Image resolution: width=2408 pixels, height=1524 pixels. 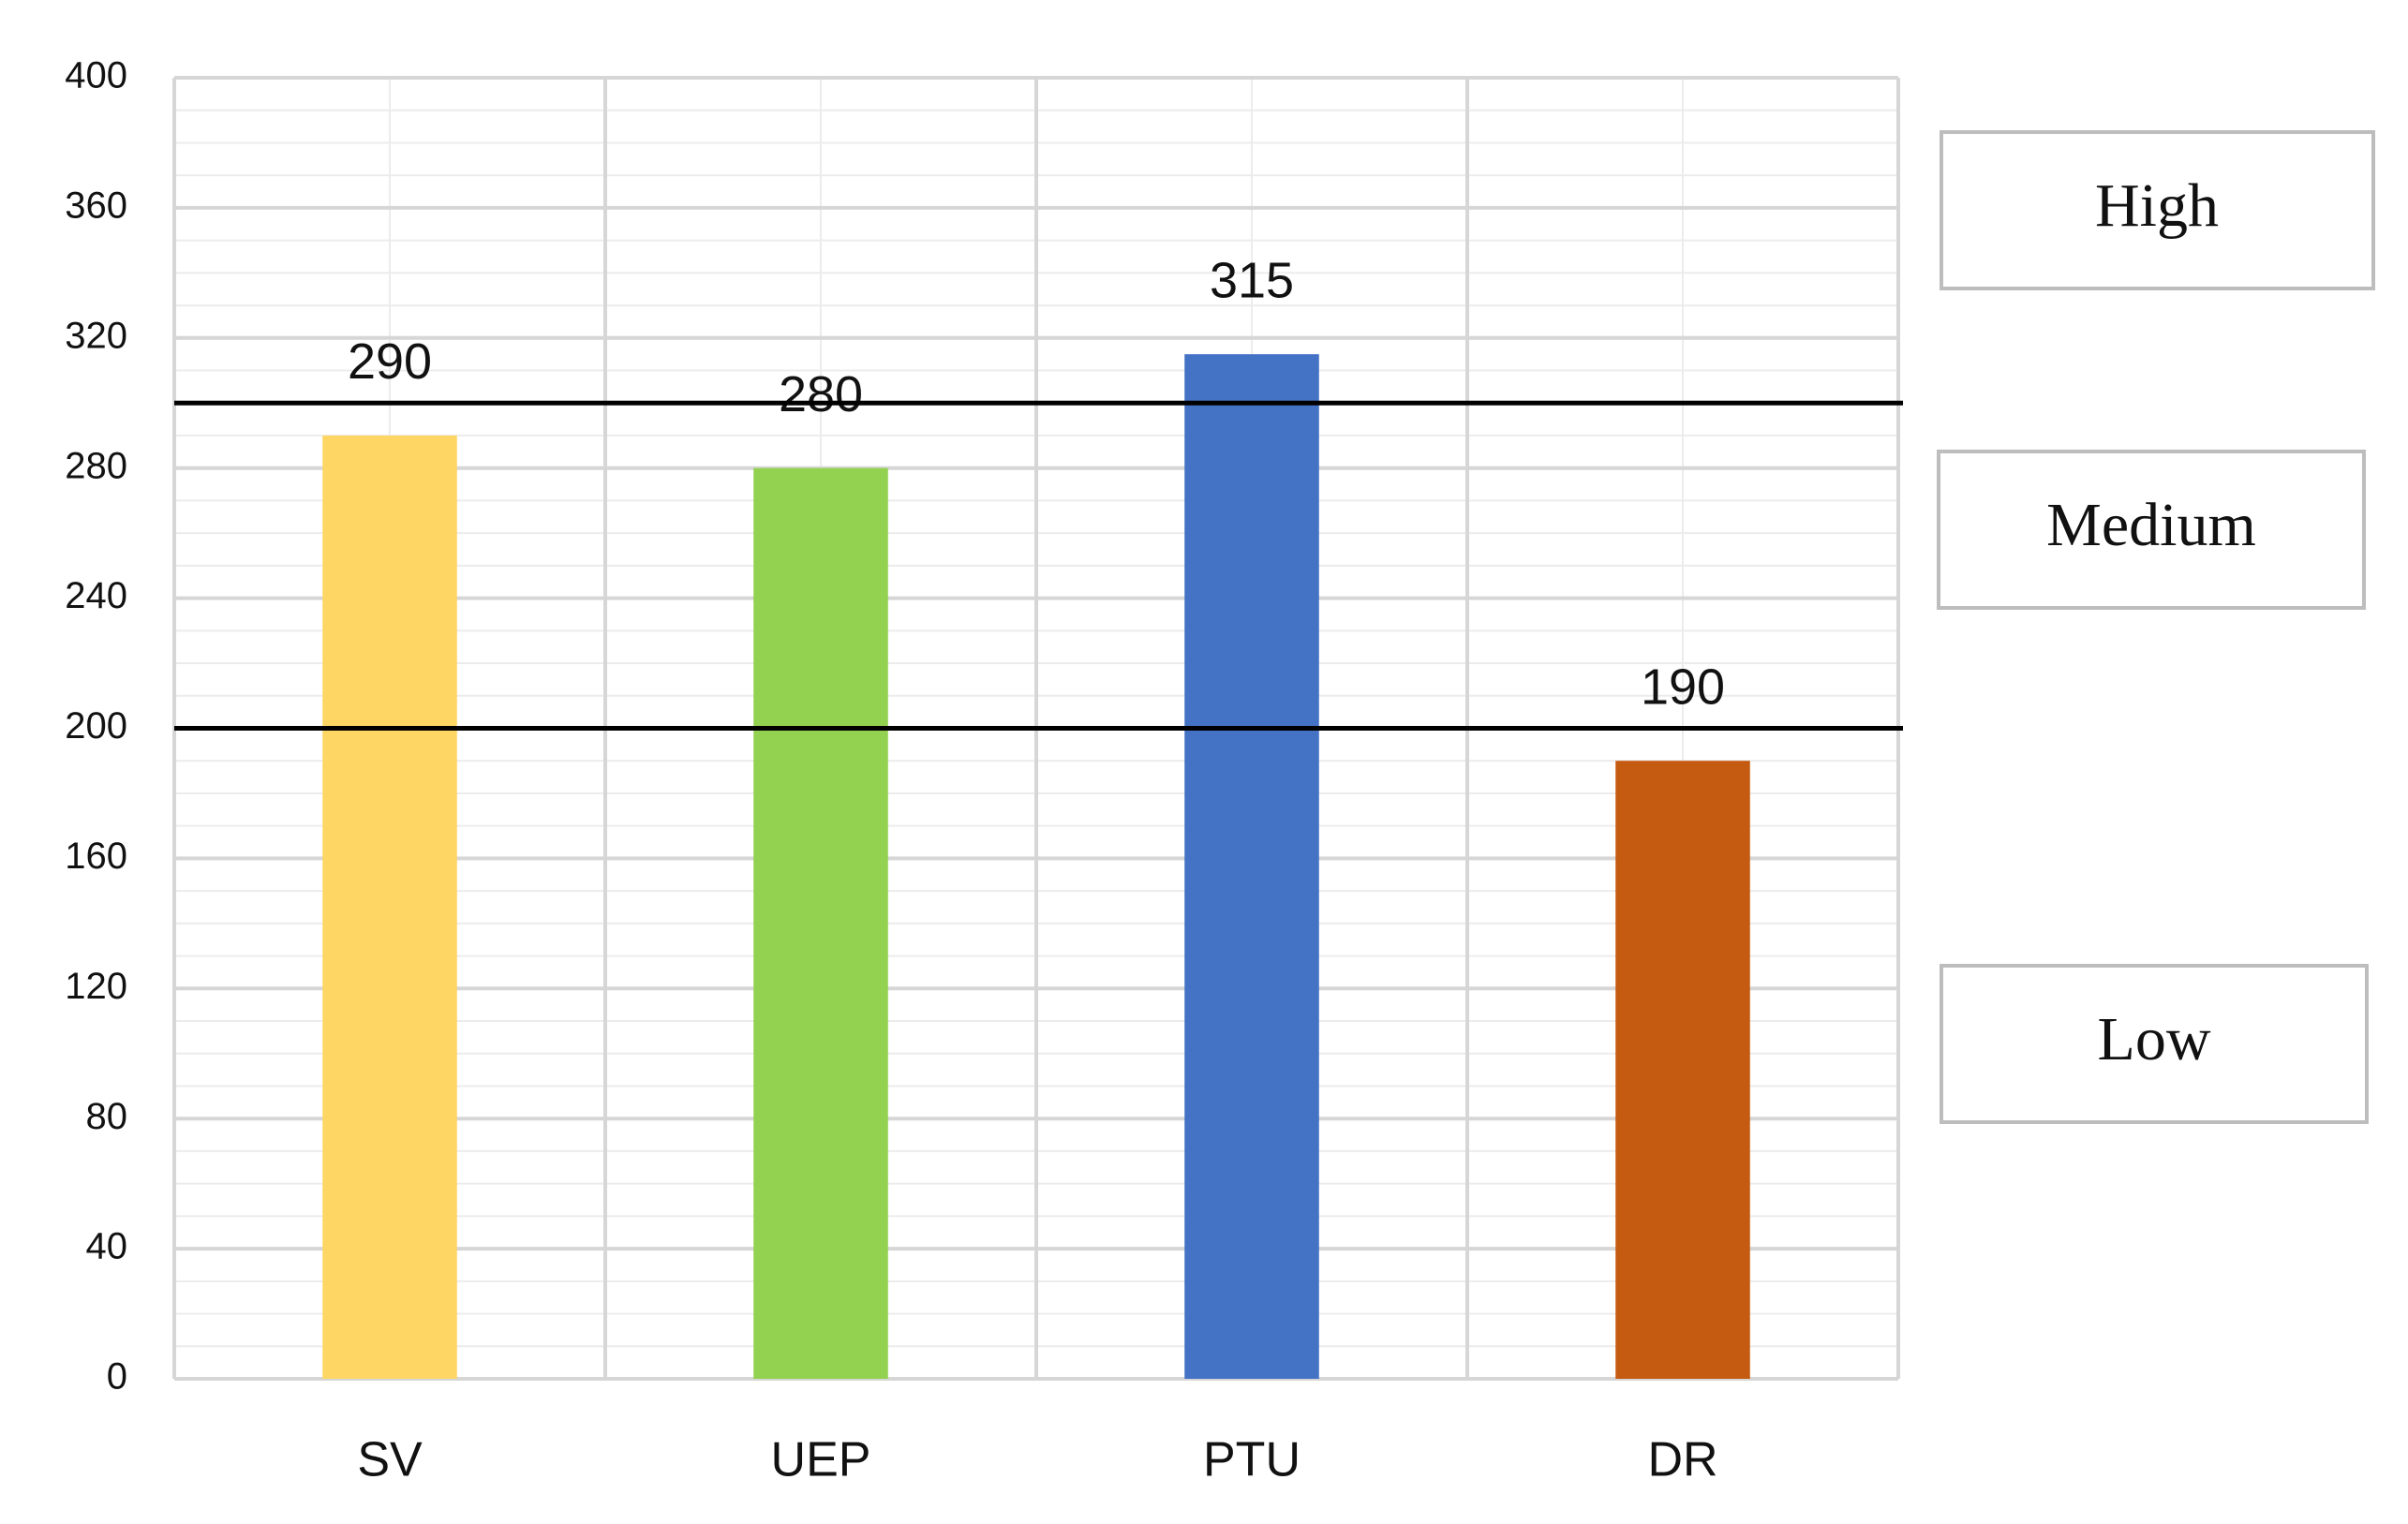 I want to click on y-tick-label: 200, so click(x=96, y=726).